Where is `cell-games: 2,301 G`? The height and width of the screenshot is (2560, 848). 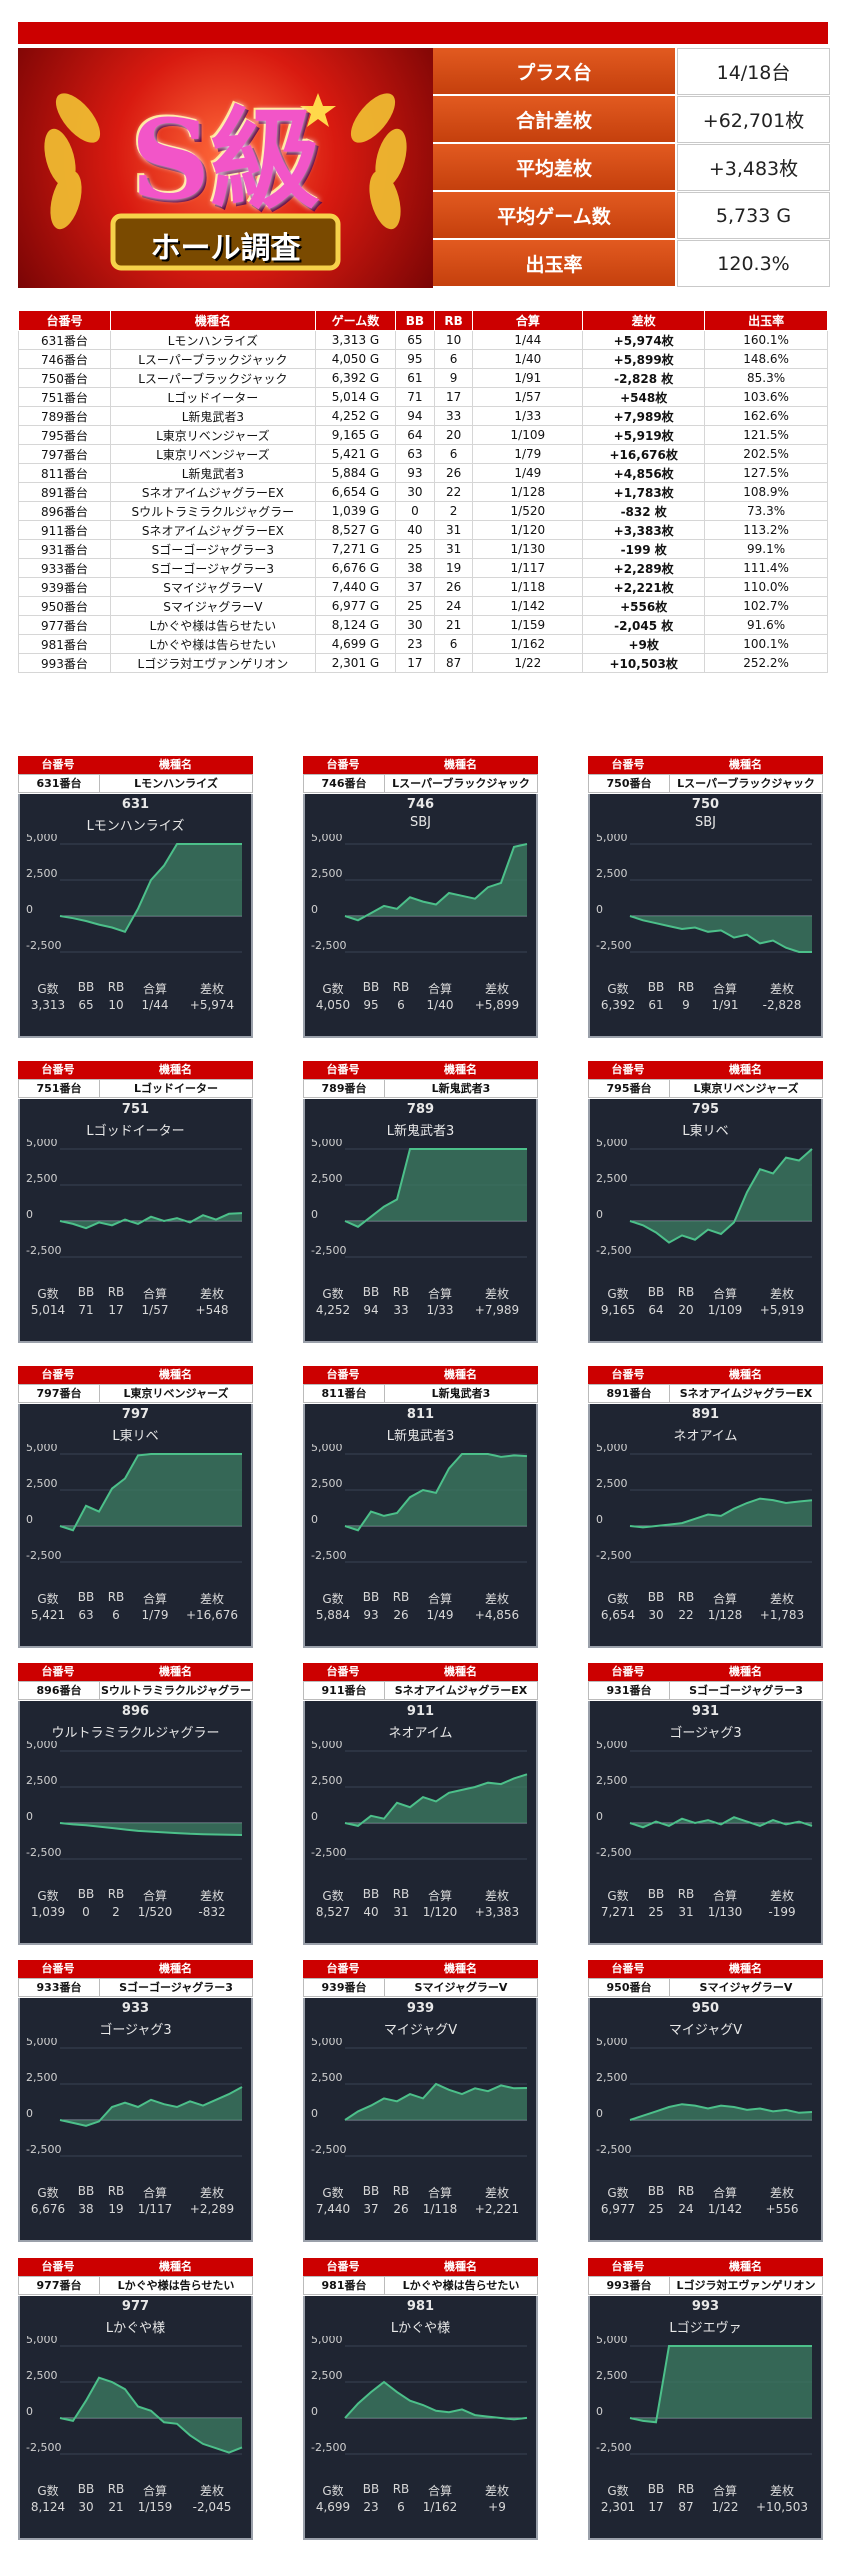
cell-games: 2,301 G is located at coordinates (355, 663).